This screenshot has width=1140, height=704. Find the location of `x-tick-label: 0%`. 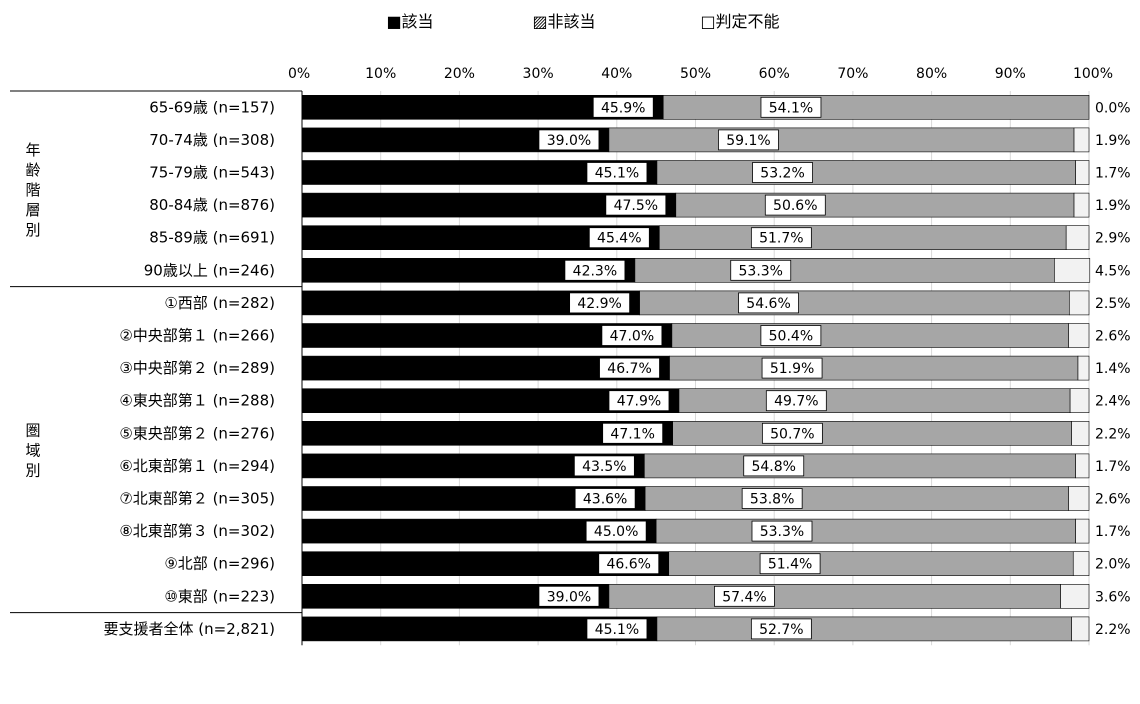

x-tick-label: 0% is located at coordinates (299, 74).